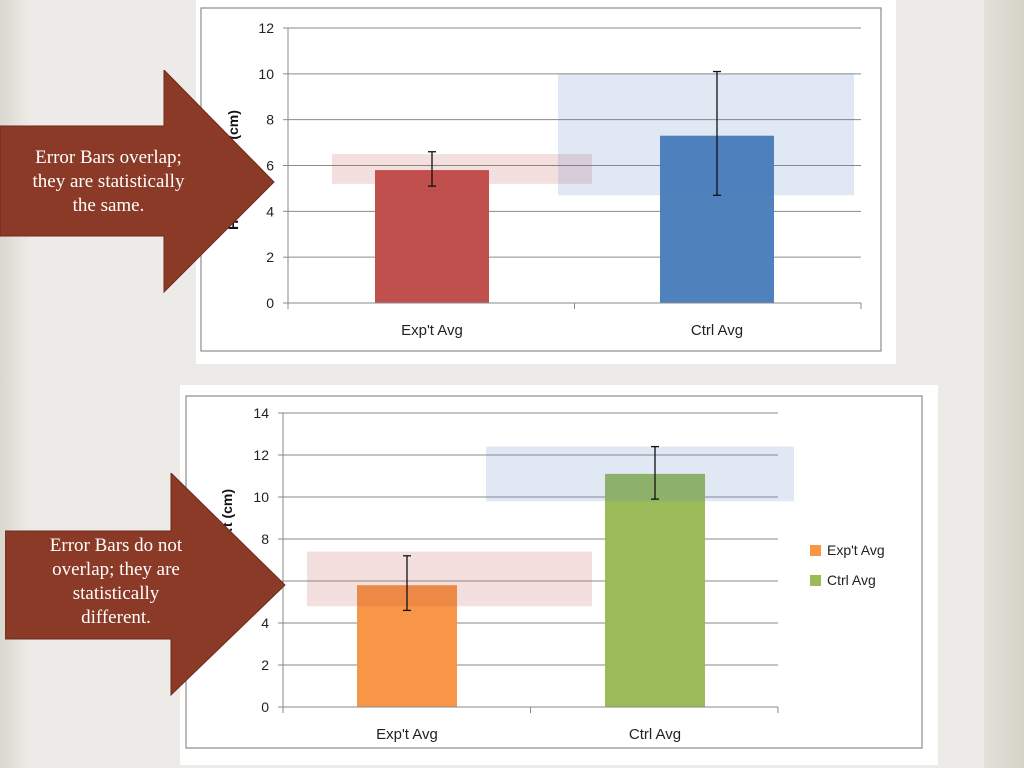  What do you see at coordinates (108, 157) in the screenshot?
I see `callout-line: Error Bars overlap;` at bounding box center [108, 157].